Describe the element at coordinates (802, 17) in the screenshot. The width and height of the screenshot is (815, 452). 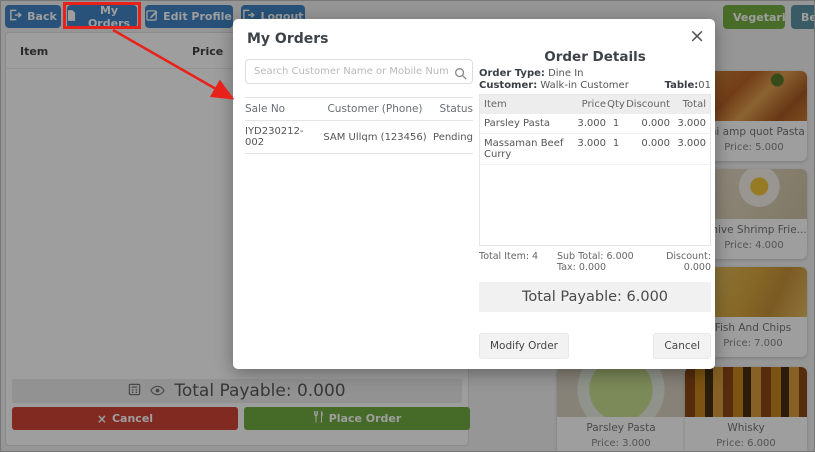
I see `category-beverages-button: Beverages` at that location.